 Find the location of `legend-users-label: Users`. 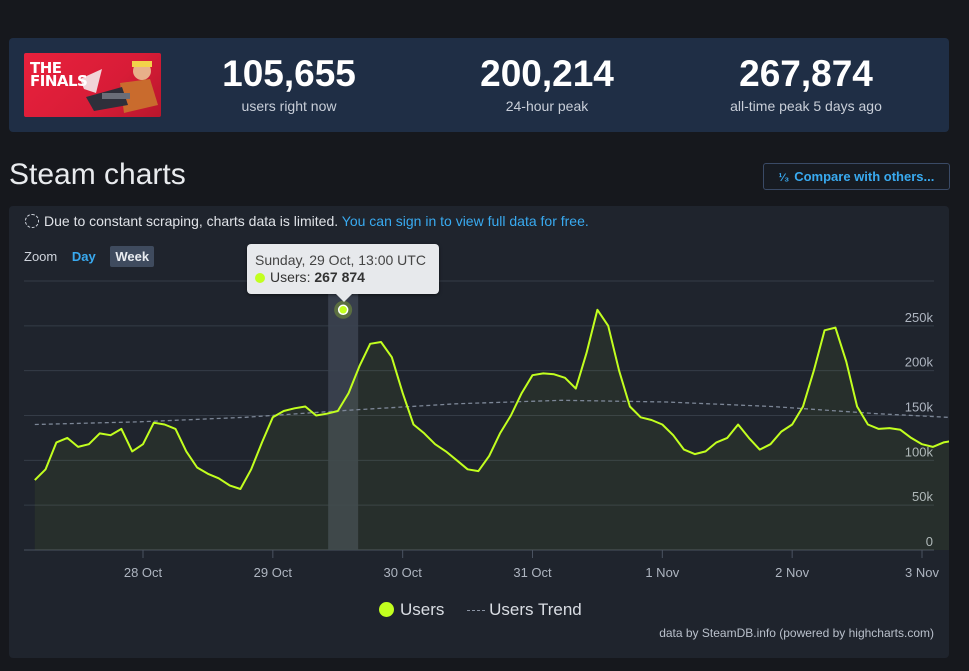

legend-users-label: Users is located at coordinates (422, 609).